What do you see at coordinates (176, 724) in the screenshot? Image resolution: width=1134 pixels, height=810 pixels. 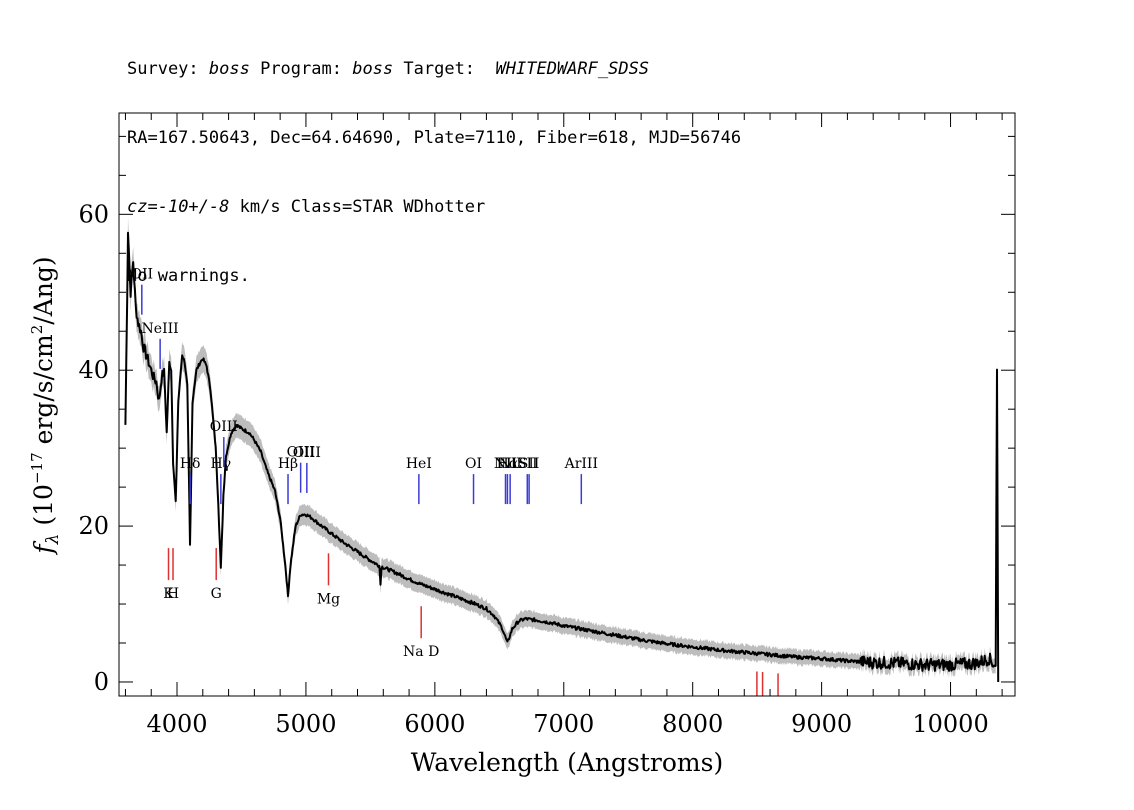 I see `x-tick-label: 4000` at bounding box center [176, 724].